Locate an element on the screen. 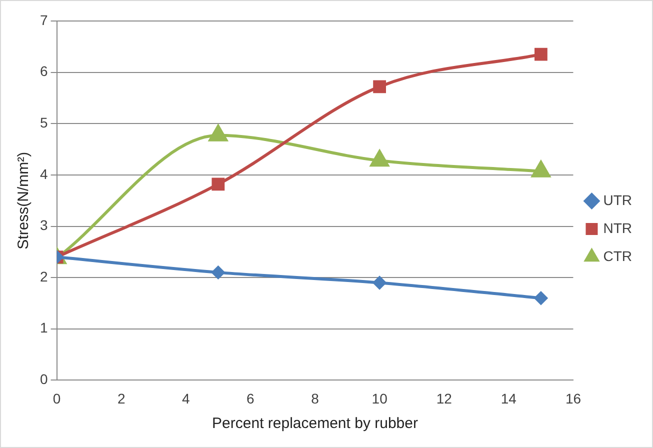 This screenshot has height=448, width=653. y-tick-label: 2 is located at coordinates (44, 276).